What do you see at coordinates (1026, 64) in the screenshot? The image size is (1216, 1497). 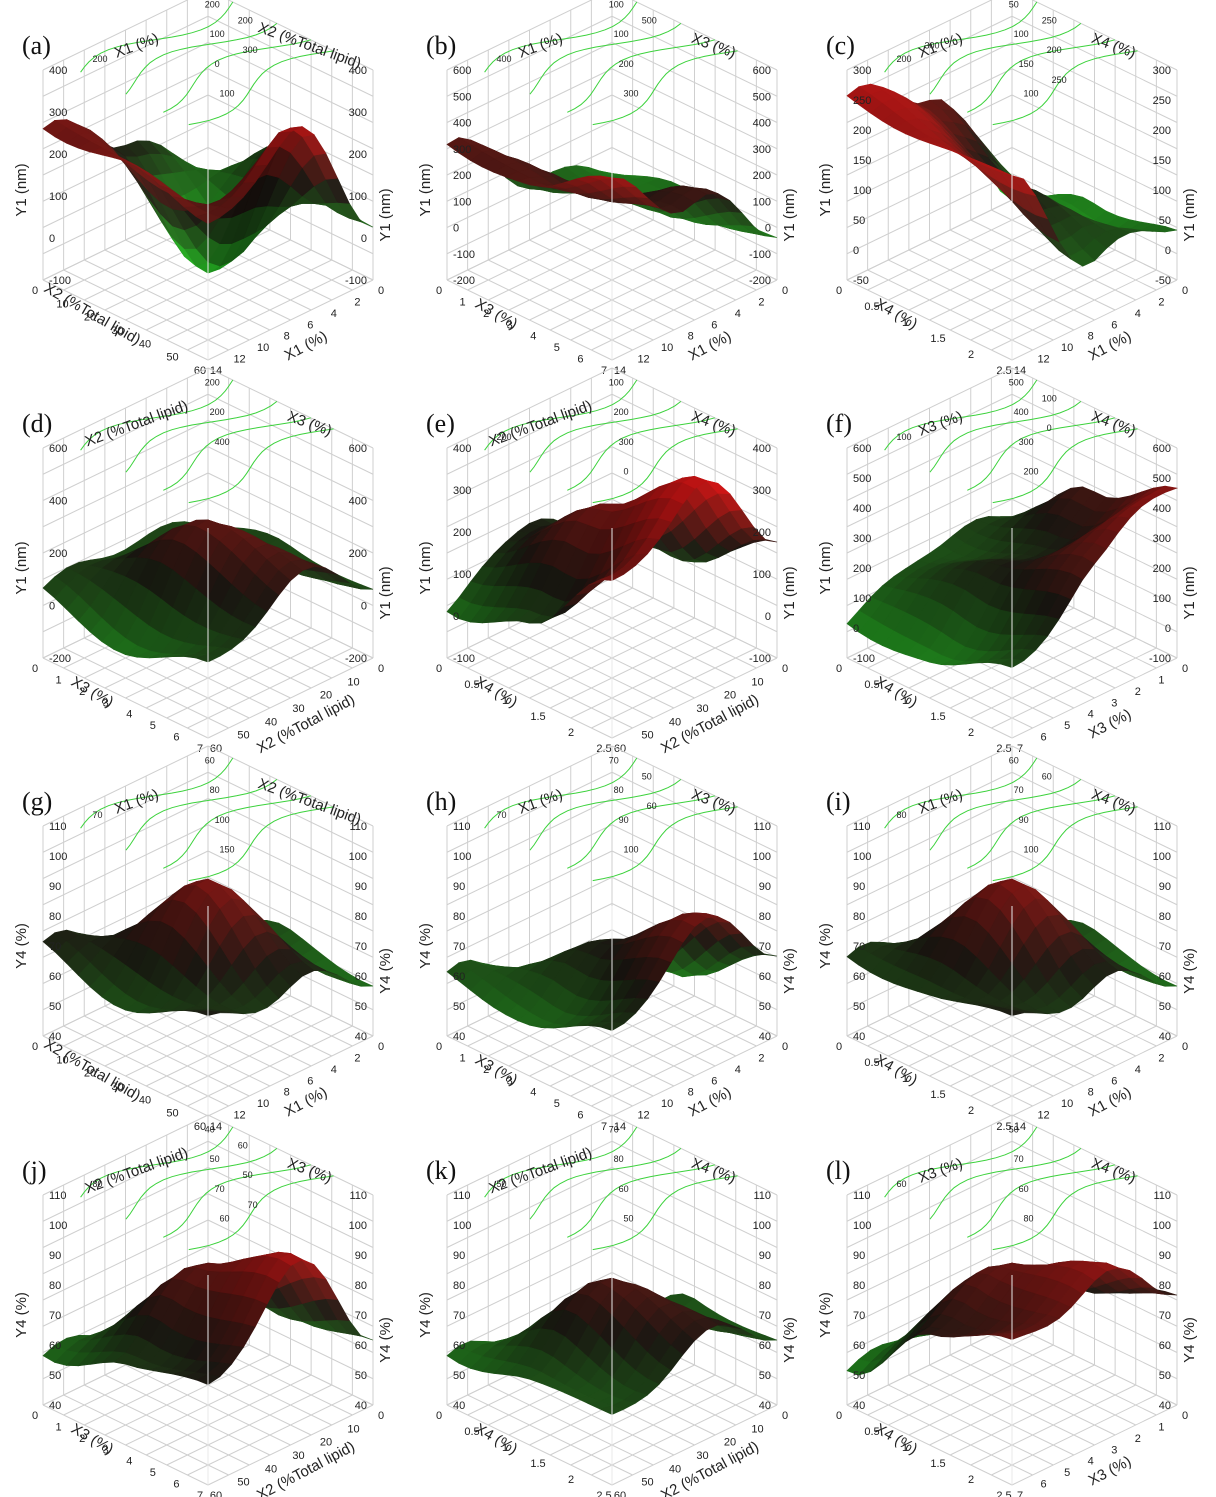 I see `contour-label: 150` at bounding box center [1026, 64].